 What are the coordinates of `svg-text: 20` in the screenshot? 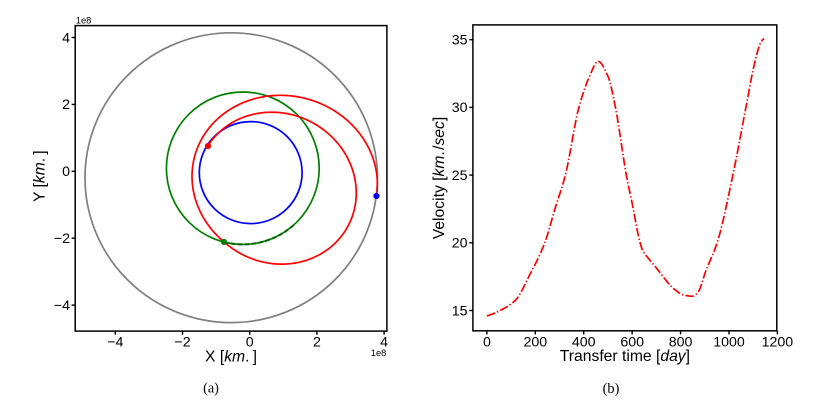 It's located at (460, 244).